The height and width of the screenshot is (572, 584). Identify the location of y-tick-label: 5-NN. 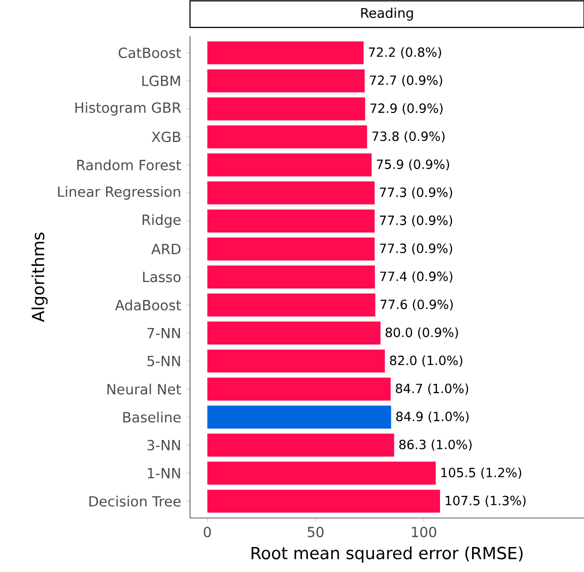
(163, 361).